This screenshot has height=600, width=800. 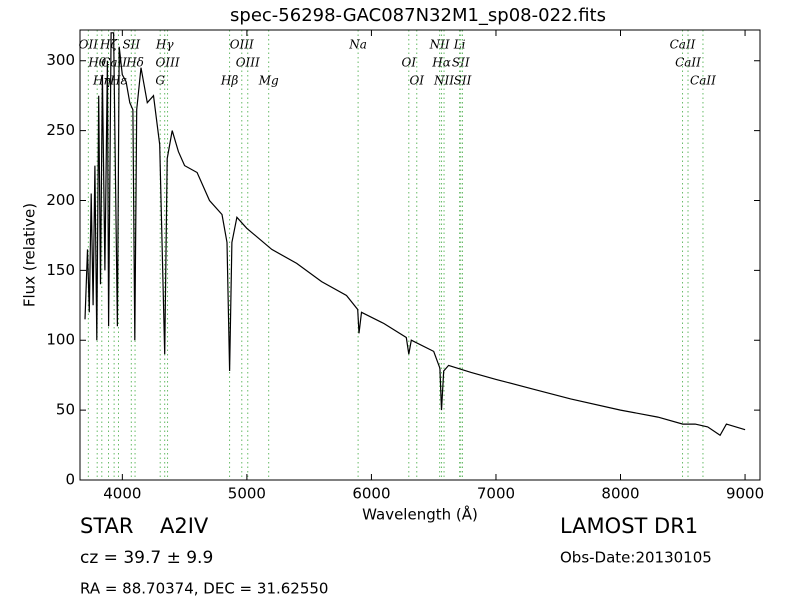 What do you see at coordinates (134, 63) in the screenshot?
I see `spectral-line-label: Hδ` at bounding box center [134, 63].